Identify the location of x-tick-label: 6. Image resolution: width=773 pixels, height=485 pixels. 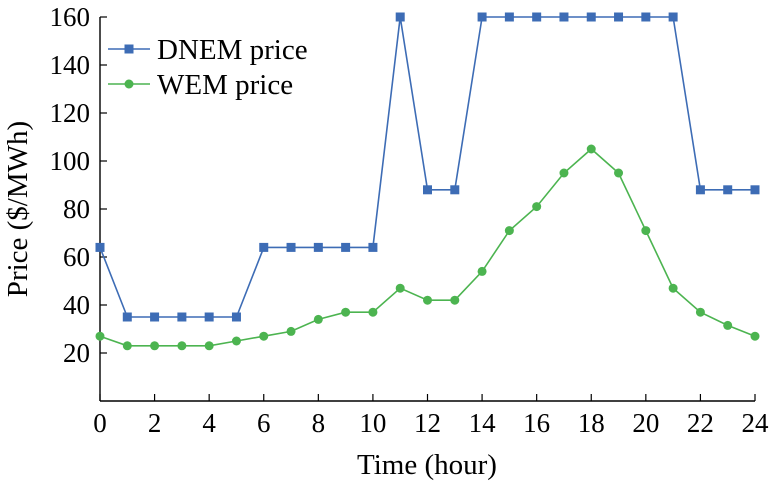
(264, 423).